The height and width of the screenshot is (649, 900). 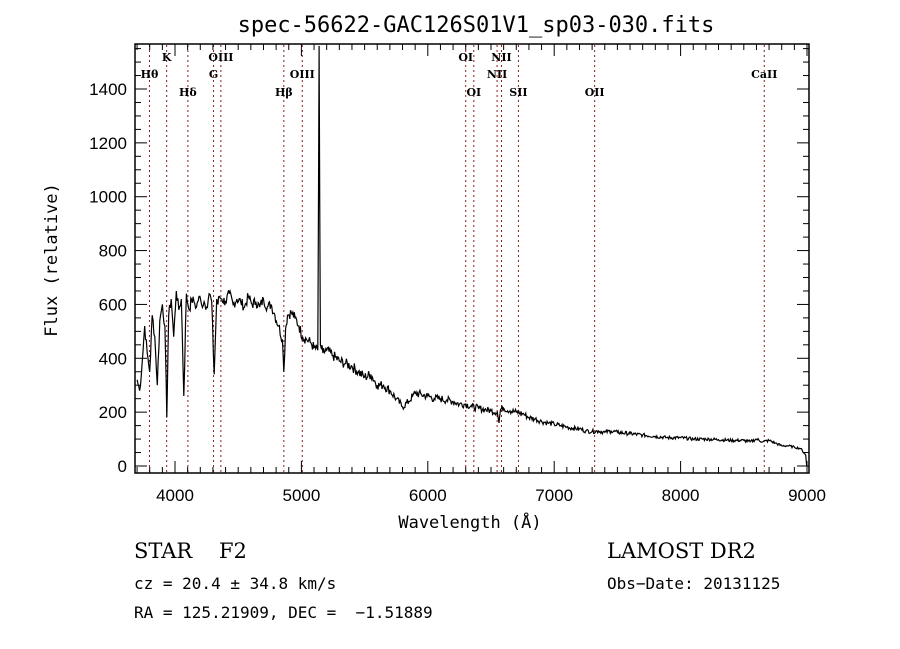 I want to click on x-tick-label: 7000, so click(x=554, y=495).